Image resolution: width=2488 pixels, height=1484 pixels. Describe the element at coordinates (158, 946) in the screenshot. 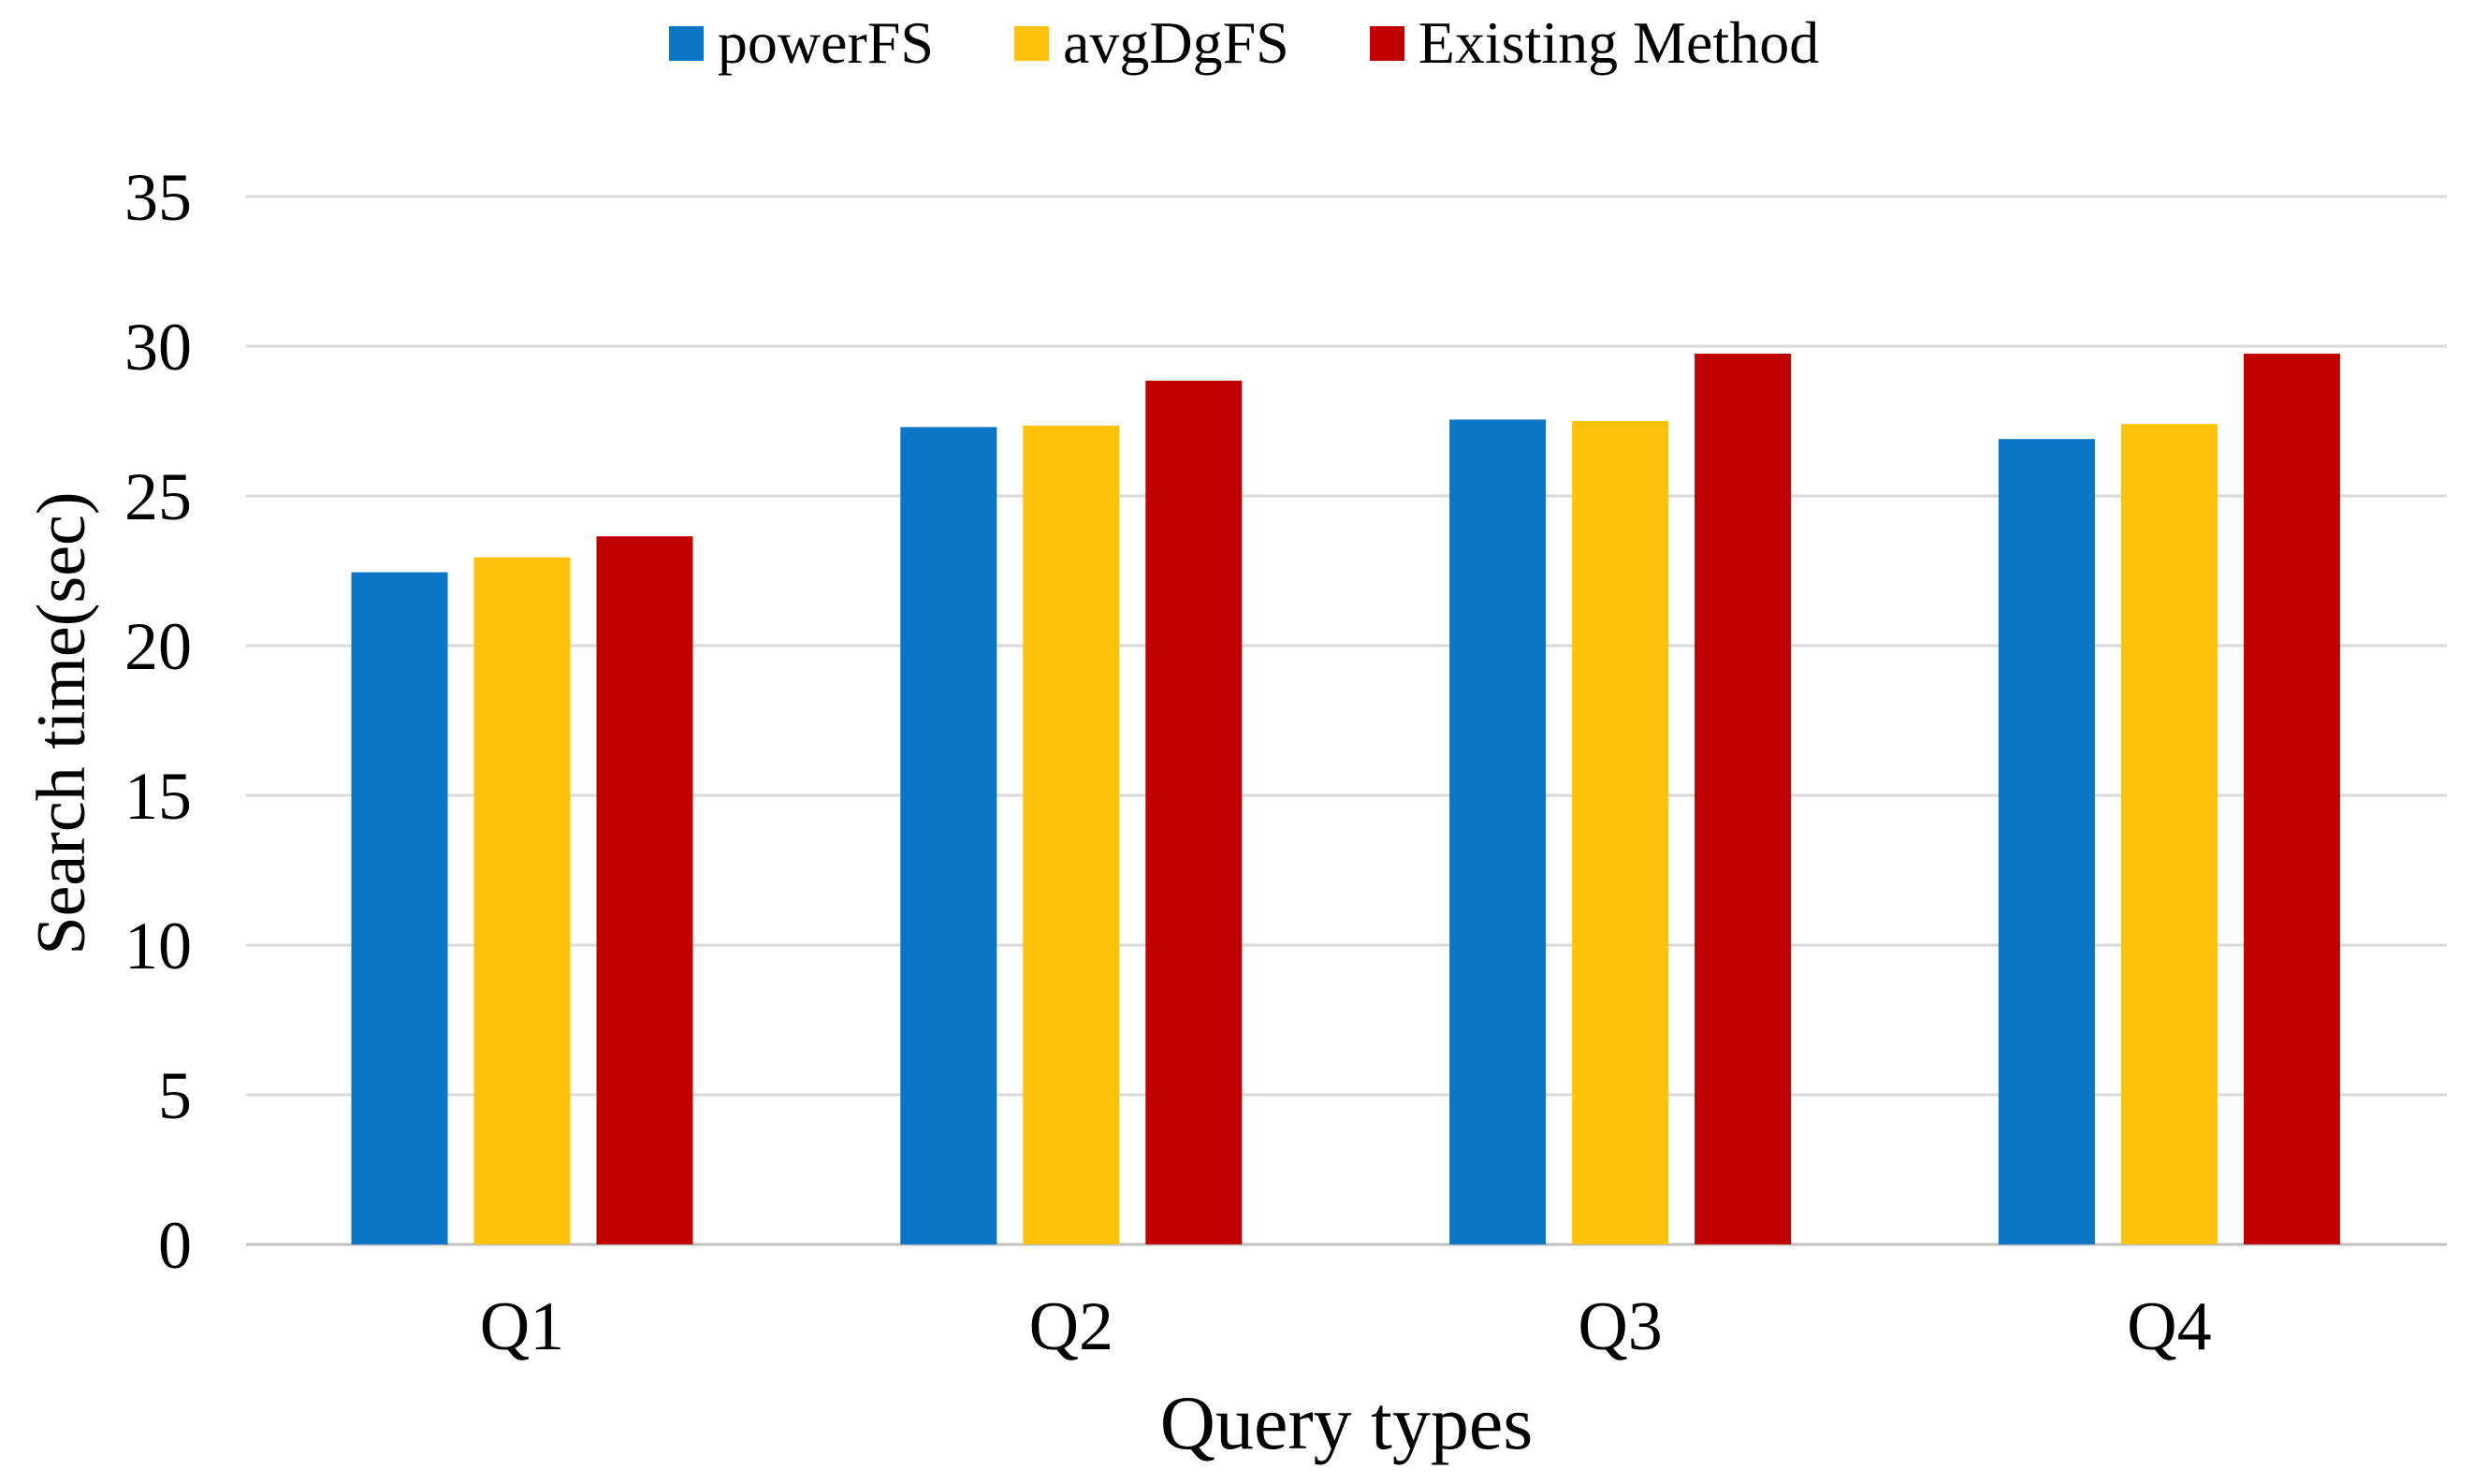

I see `y-tick-label: 10` at that location.